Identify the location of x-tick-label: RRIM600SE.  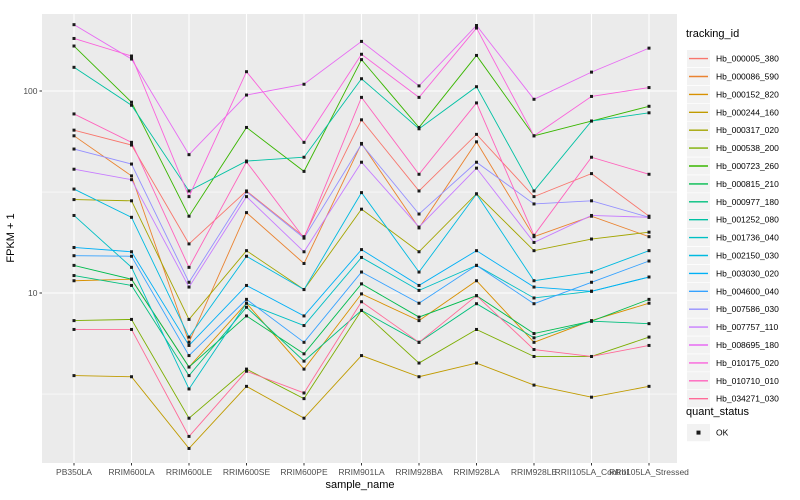
(247, 472).